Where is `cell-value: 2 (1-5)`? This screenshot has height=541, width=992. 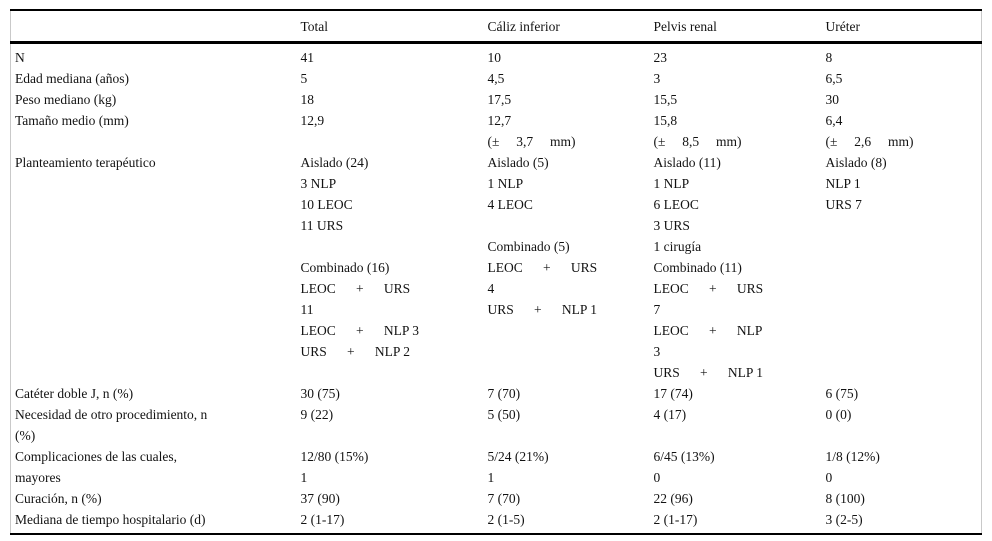
cell-value: 2 (1-5) is located at coordinates (506, 519).